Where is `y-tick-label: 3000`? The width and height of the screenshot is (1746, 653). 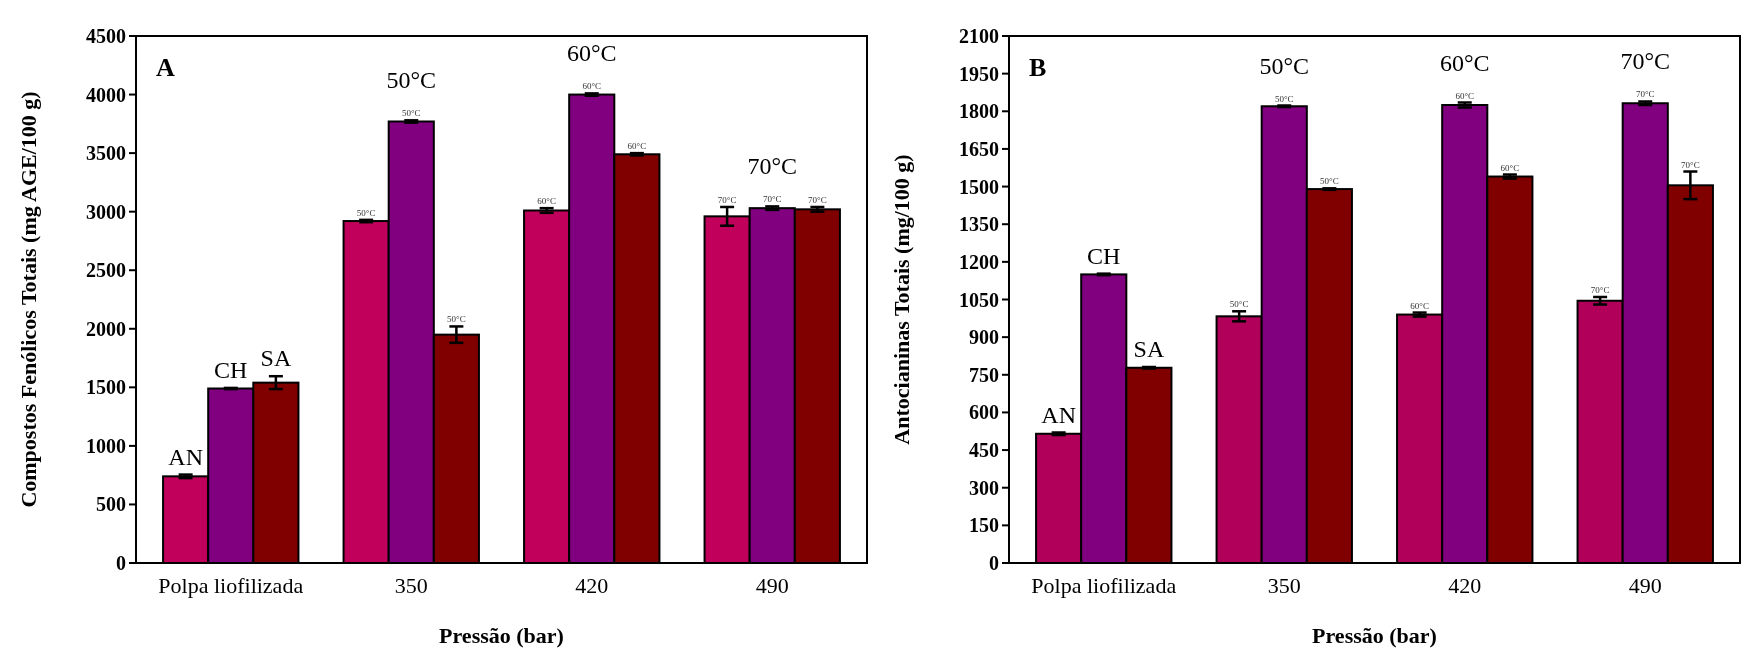
y-tick-label: 3000 is located at coordinates (106, 211).